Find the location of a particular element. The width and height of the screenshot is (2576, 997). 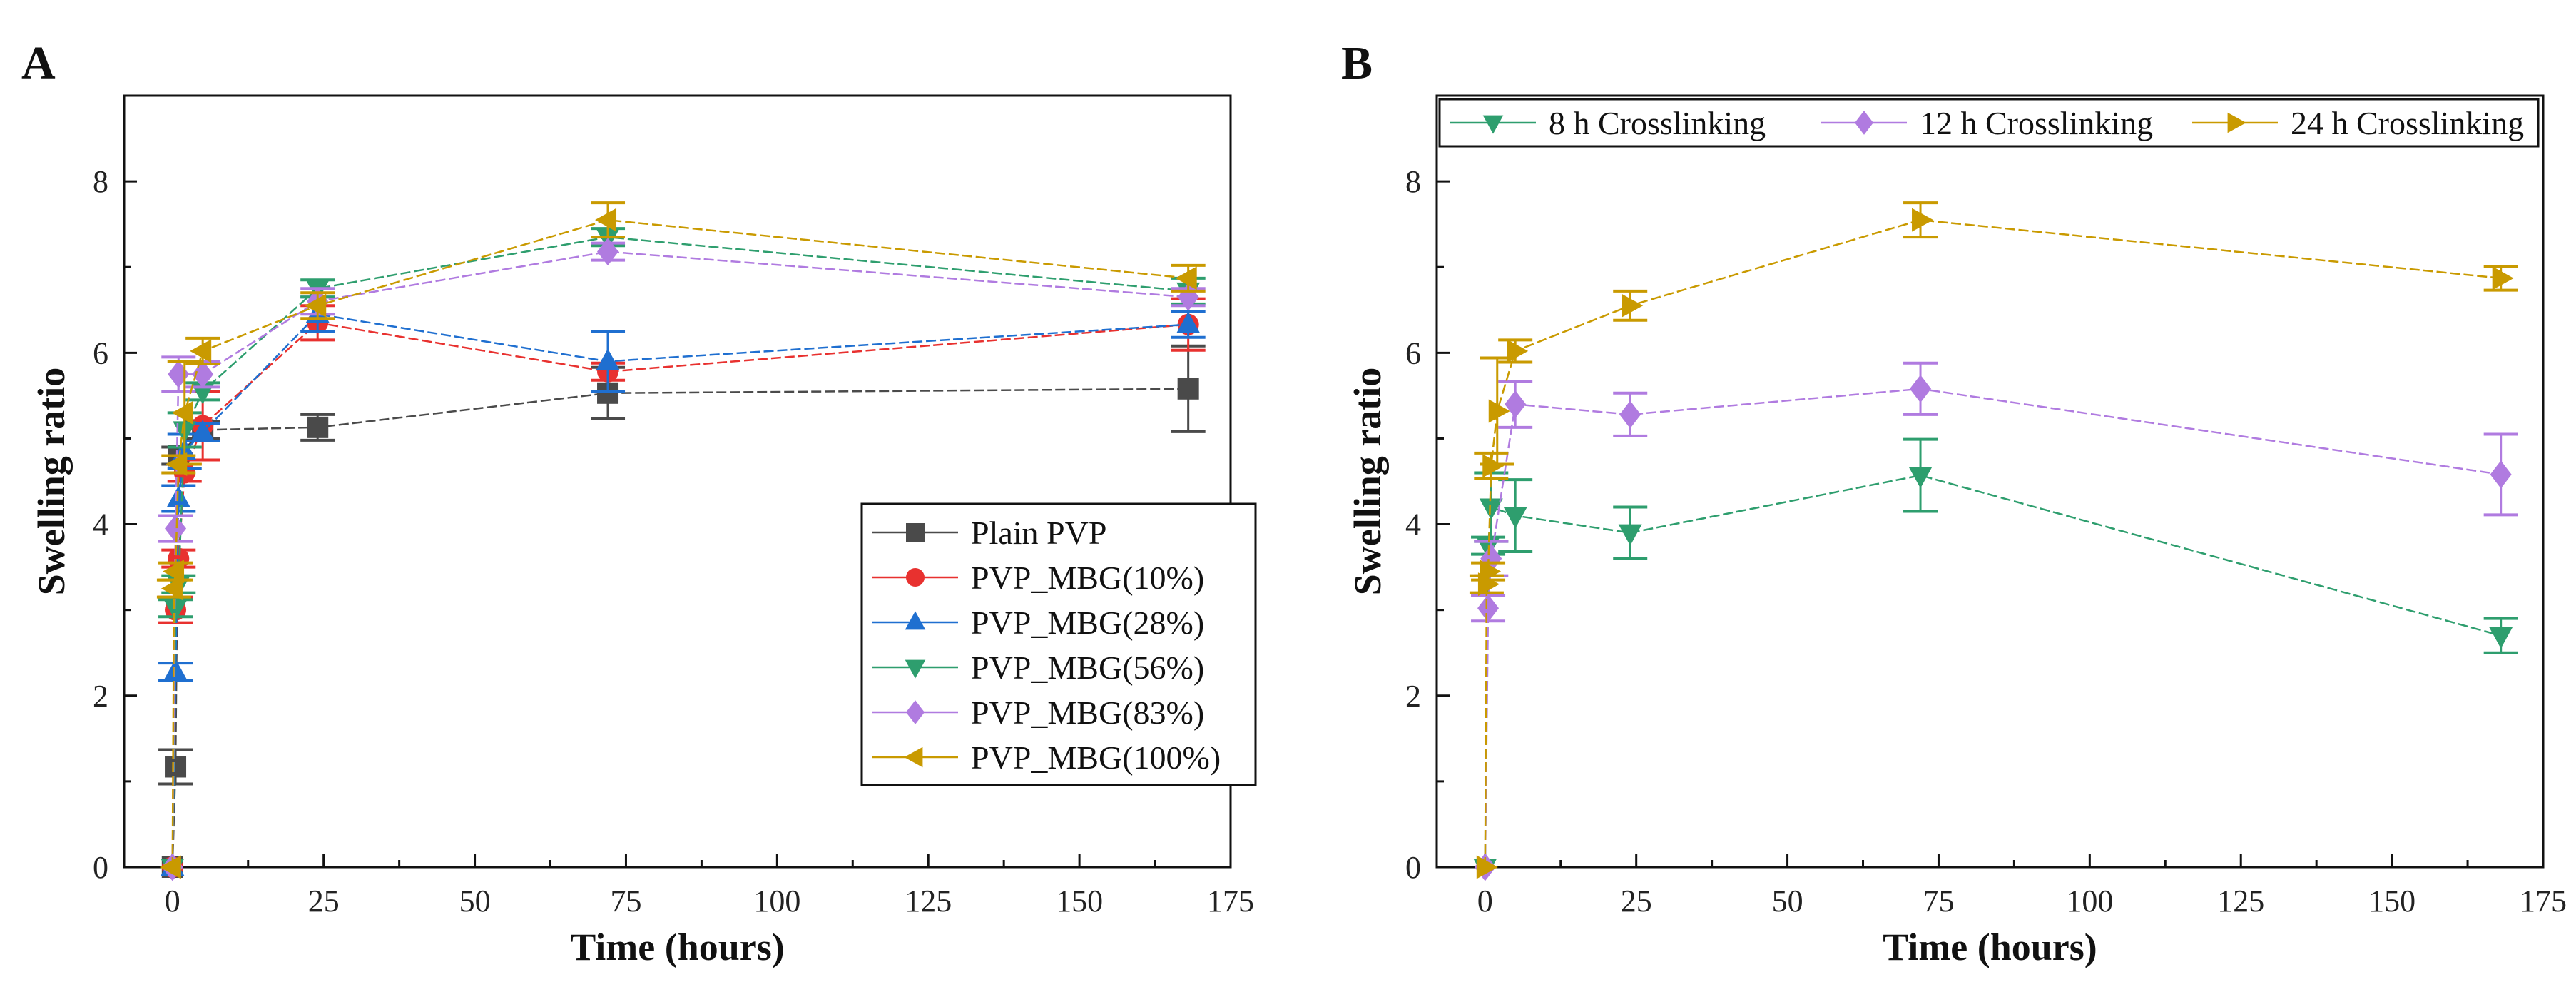

legend-entry: PVP_MBG(10%) is located at coordinates (1038, 578).